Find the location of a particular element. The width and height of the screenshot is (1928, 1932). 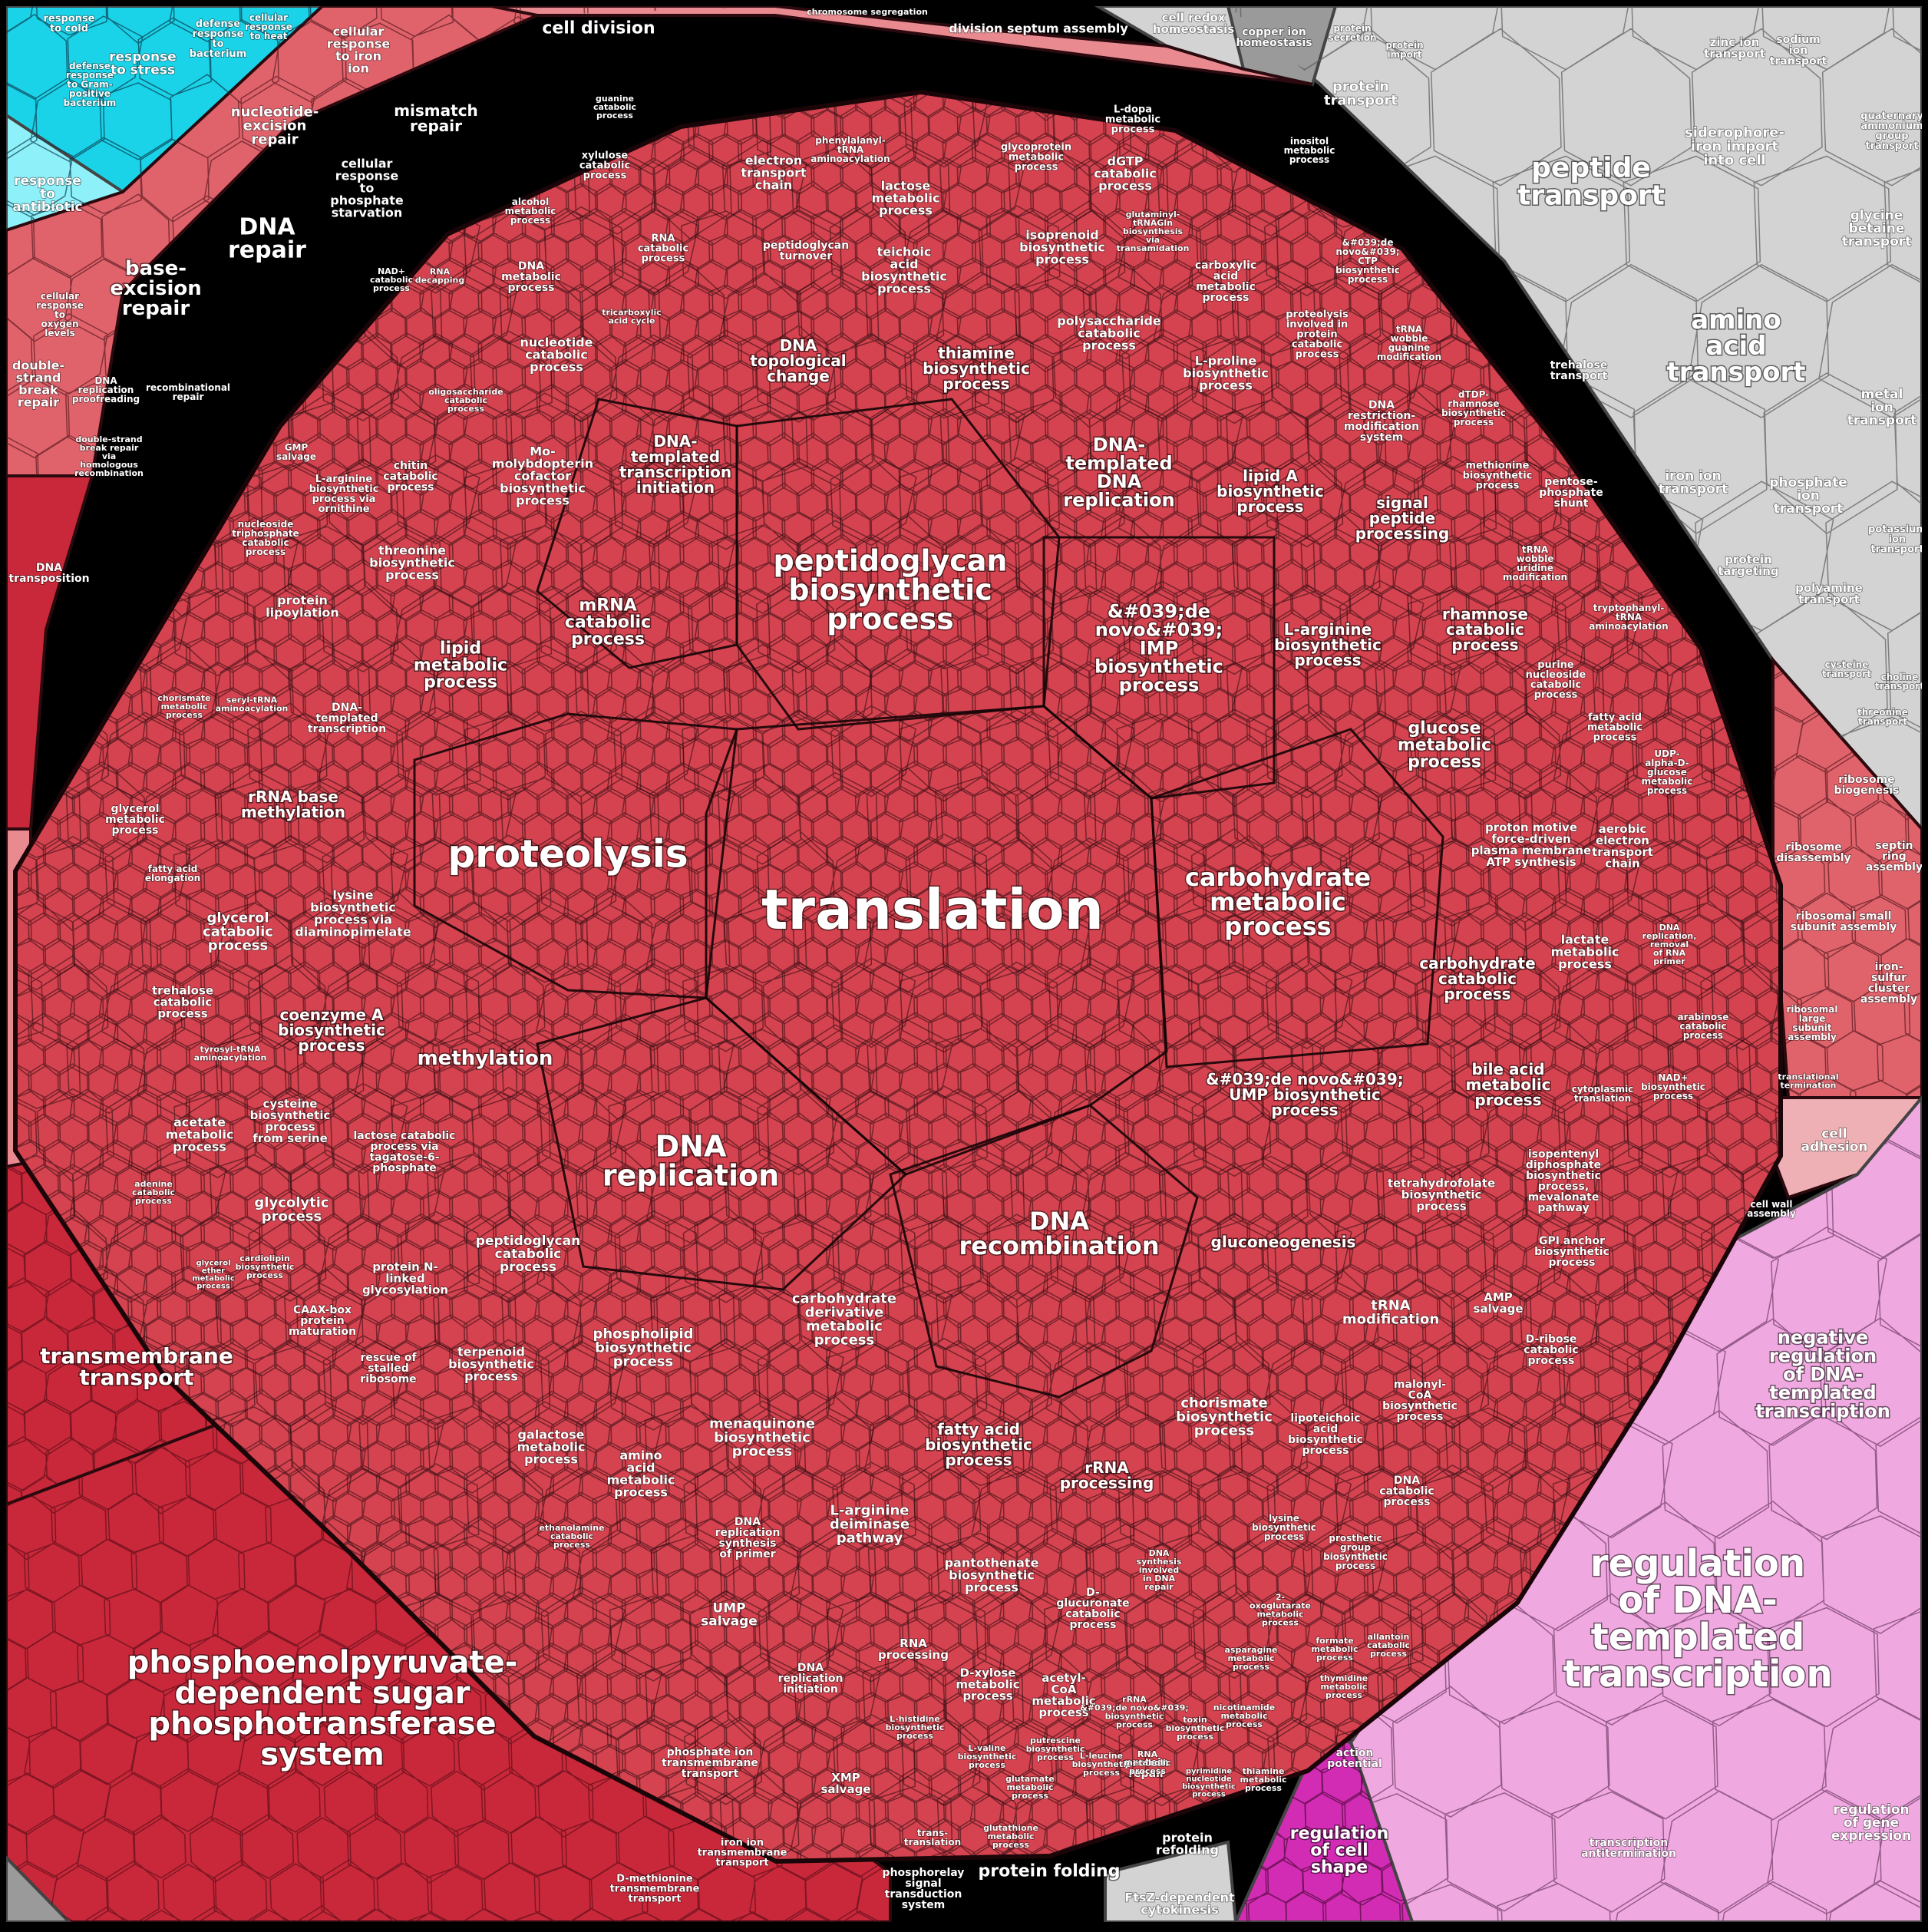

label-dna-replication-removal: DNA replication, removal of RNA primer is located at coordinates (1670, 944).